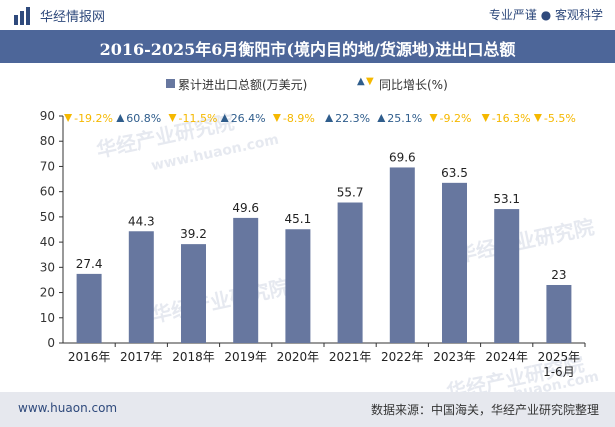  I want to click on y-tick-label: 60, so click(47, 192).